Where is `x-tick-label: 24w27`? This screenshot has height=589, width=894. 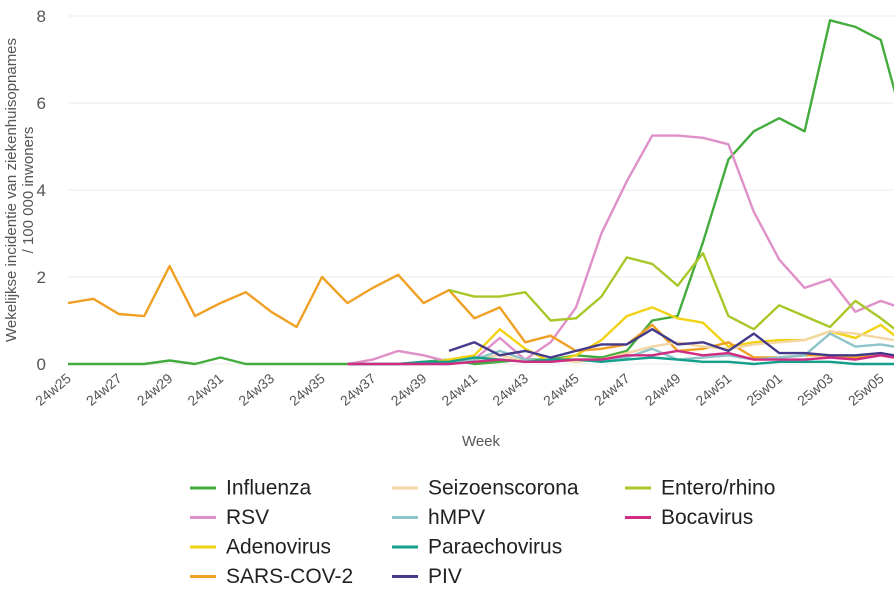
x-tick-label: 24w27 is located at coordinates (104, 389).